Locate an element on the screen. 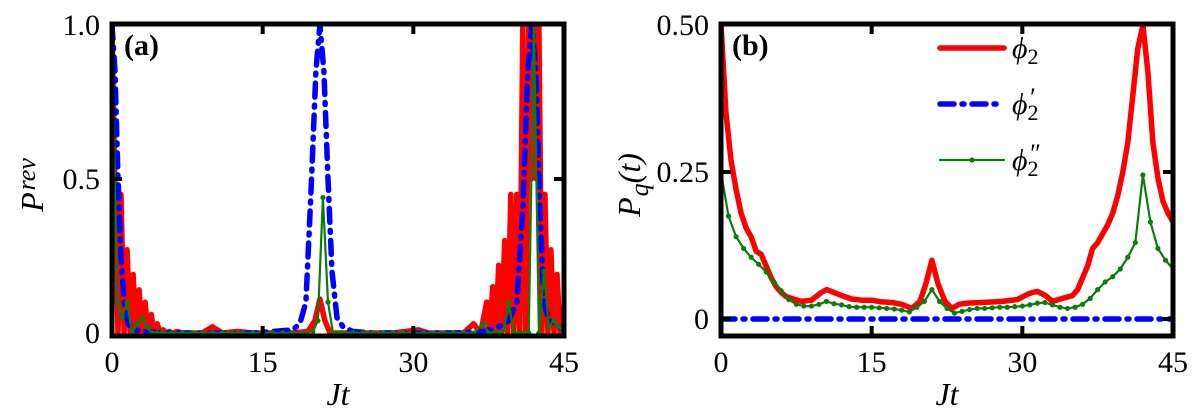  y-tick-label: 1.0 is located at coordinates (82, 25).